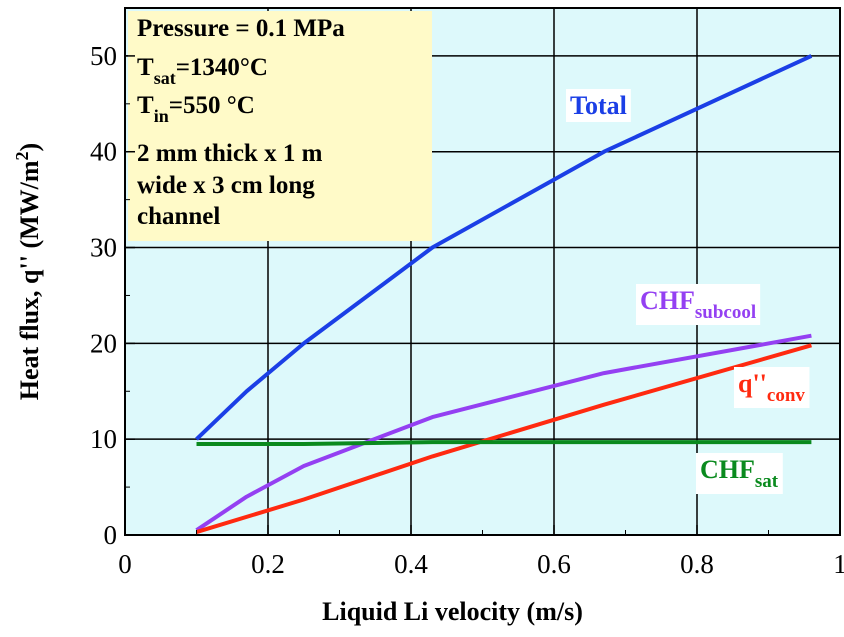  I want to click on q-conv-label: q''conv, so click(772, 387).